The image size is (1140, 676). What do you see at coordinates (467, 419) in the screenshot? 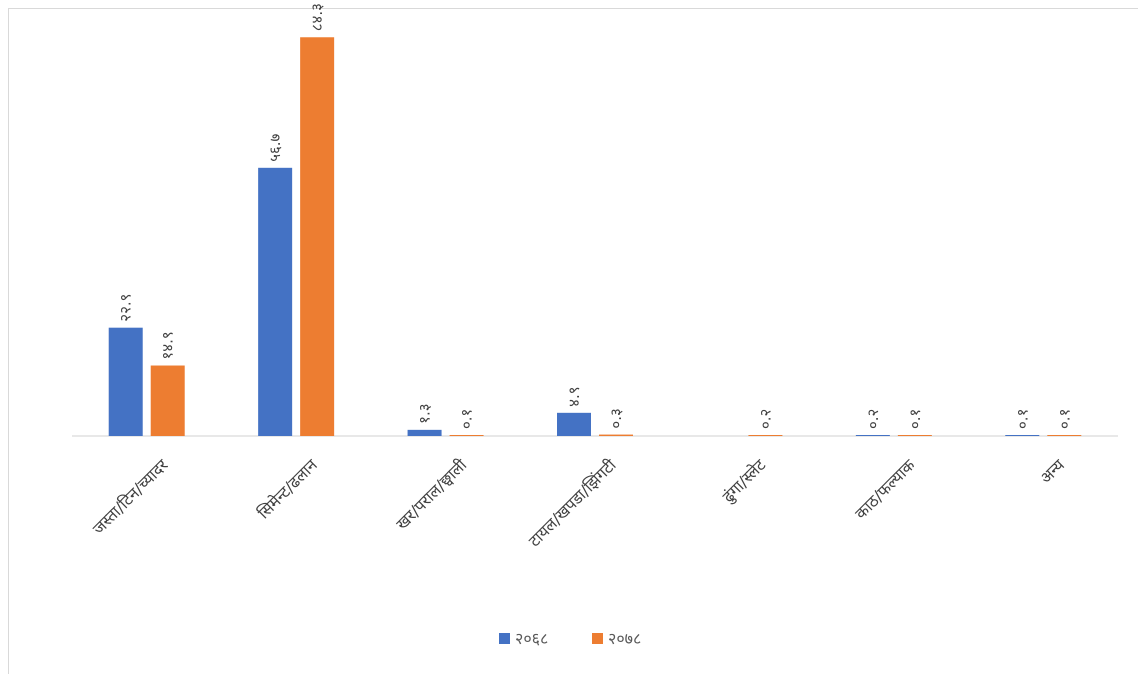
I see `data-label-s1-c2: ०.१` at bounding box center [467, 419].